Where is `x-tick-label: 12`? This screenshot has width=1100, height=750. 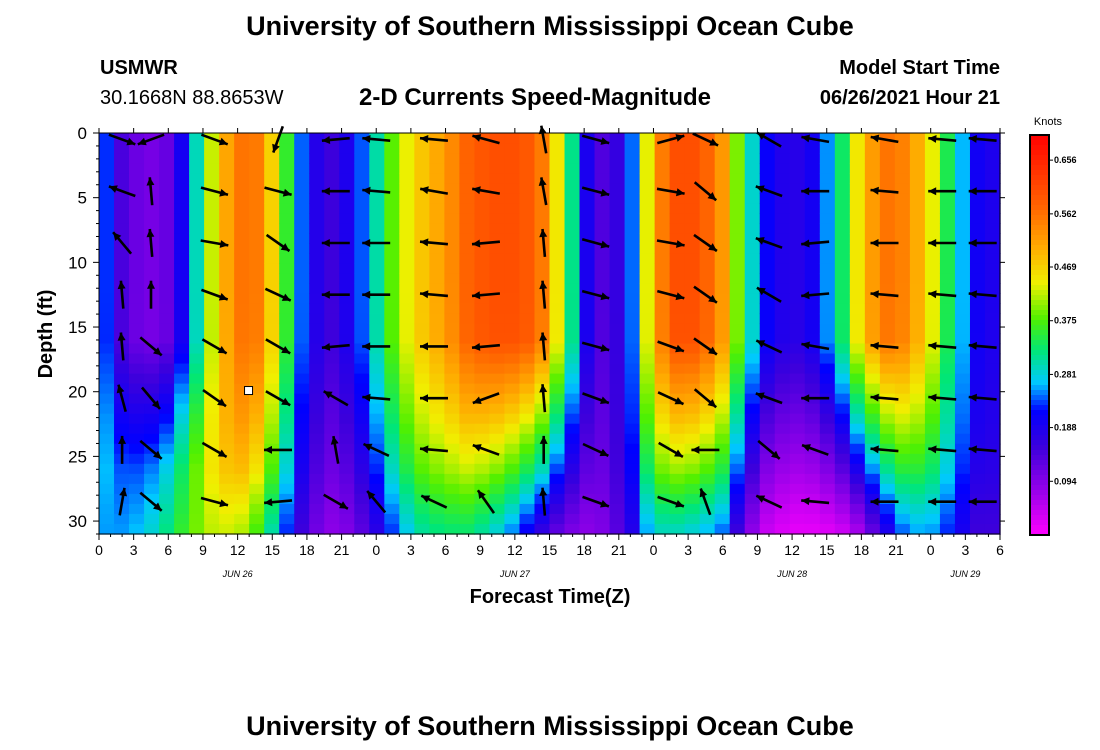 x-tick-label: 12 is located at coordinates (515, 550).